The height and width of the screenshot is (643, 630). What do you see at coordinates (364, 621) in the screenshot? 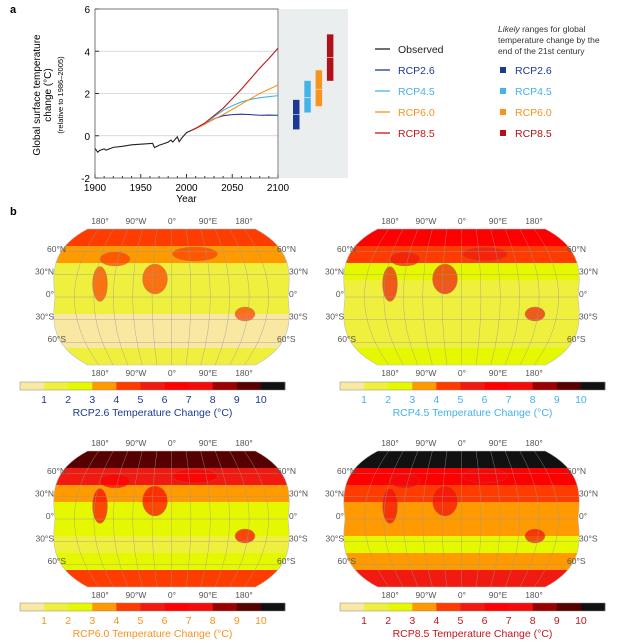
I see `colorbar-tick-label: 1` at bounding box center [364, 621].